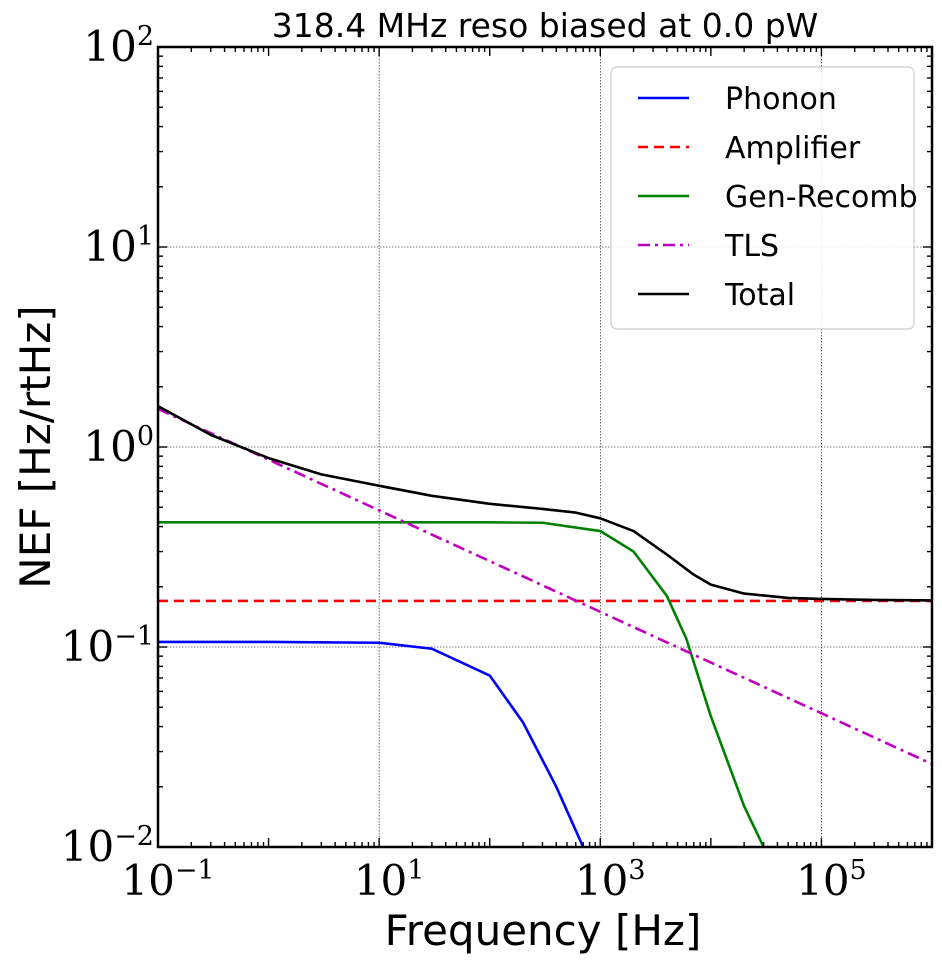 Image resolution: width=942 pixels, height=965 pixels. Describe the element at coordinates (118, 246) in the screenshot. I see `y-tick-label: 10¹` at that location.